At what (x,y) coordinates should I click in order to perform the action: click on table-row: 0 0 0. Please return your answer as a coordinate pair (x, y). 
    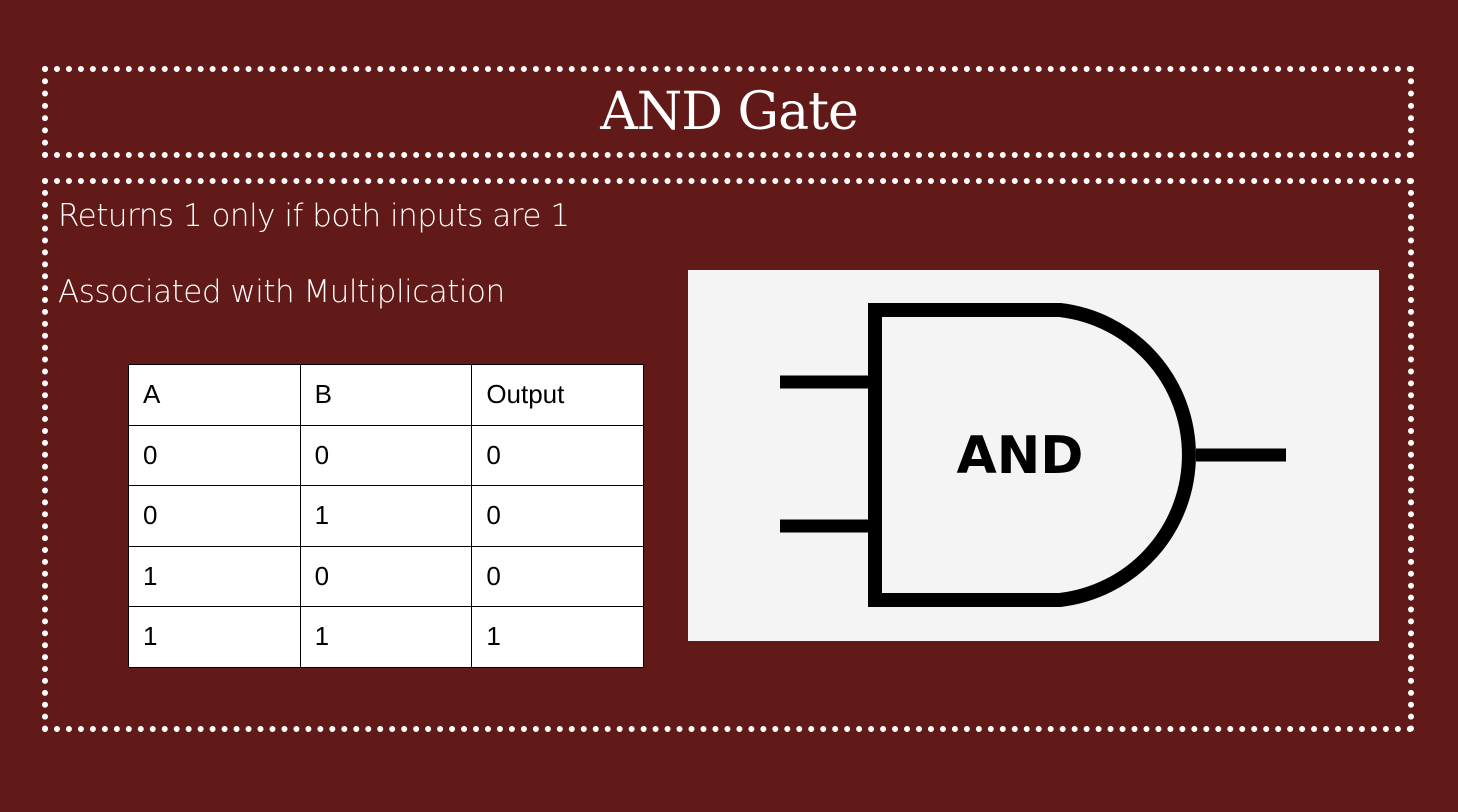
    Looking at the image, I should click on (386, 455).